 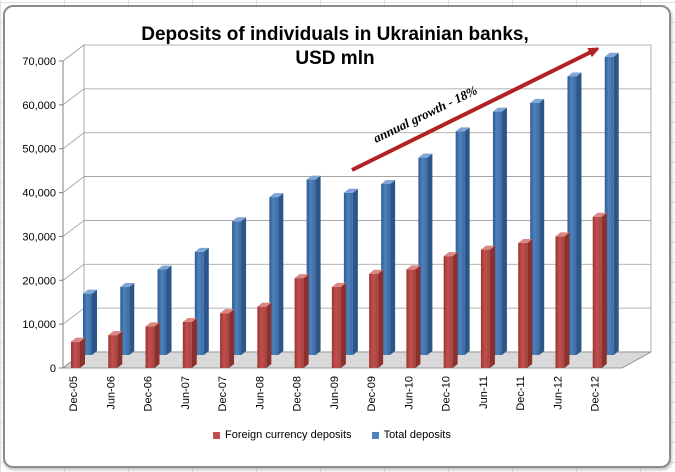 What do you see at coordinates (409, 393) in the screenshot?
I see `x-tick-label: Jun-10` at bounding box center [409, 393].